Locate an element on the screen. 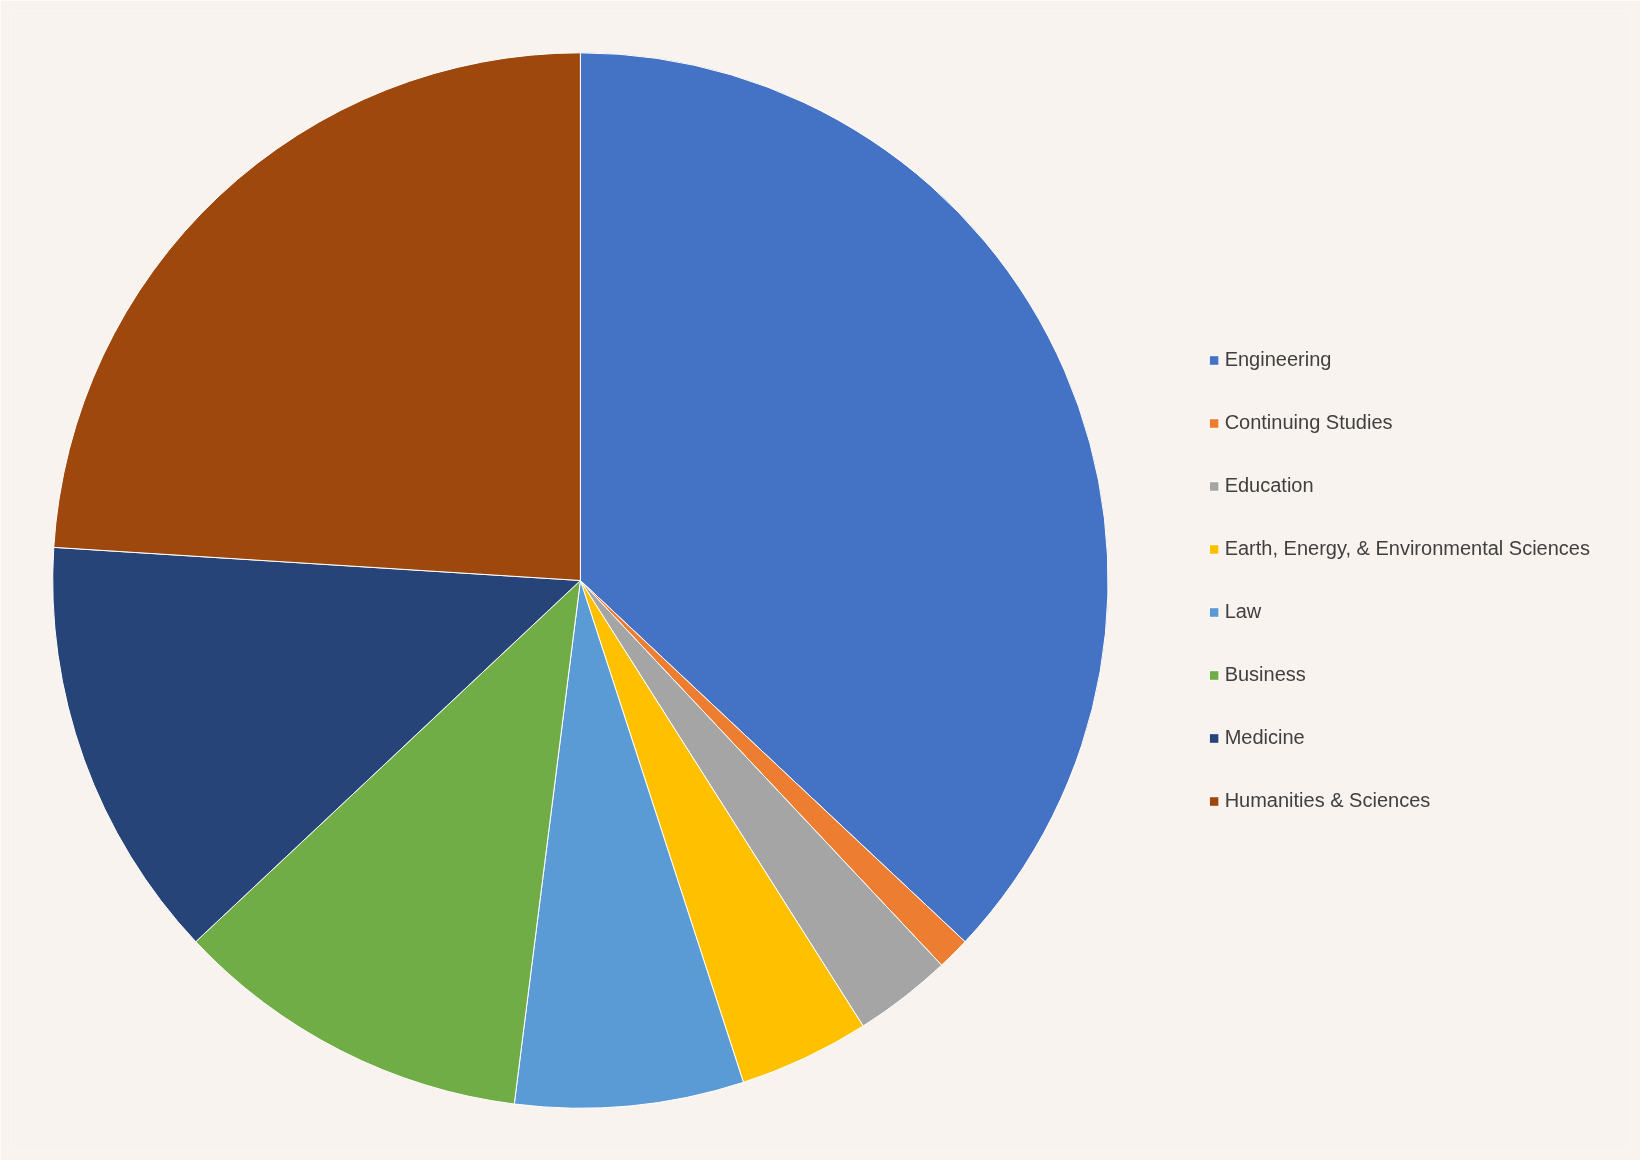 This screenshot has height=1170, width=1650. legend-label: Continuing Studies is located at coordinates (1308, 422).